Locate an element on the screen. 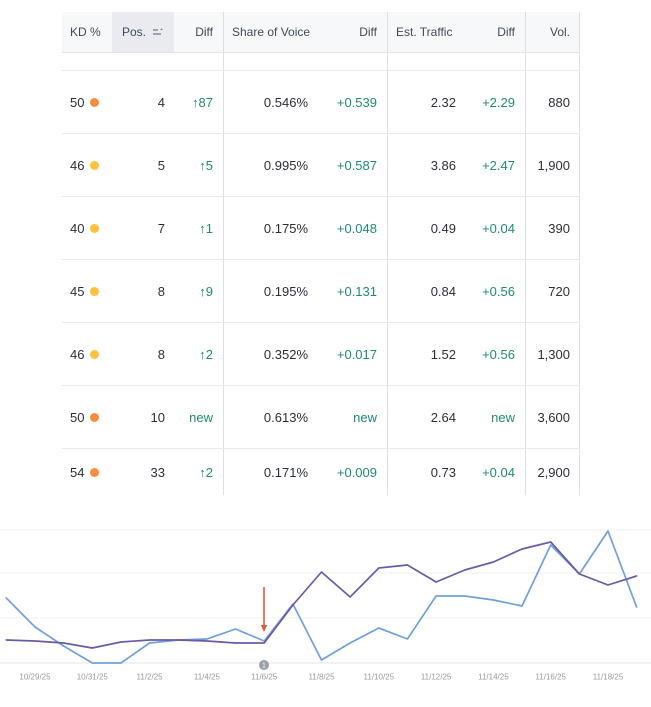 The width and height of the screenshot is (651, 707). table-row: 54 33 ↑2 0.171% +0.009 0.73 +0.04 2,900 is located at coordinates (321, 472).